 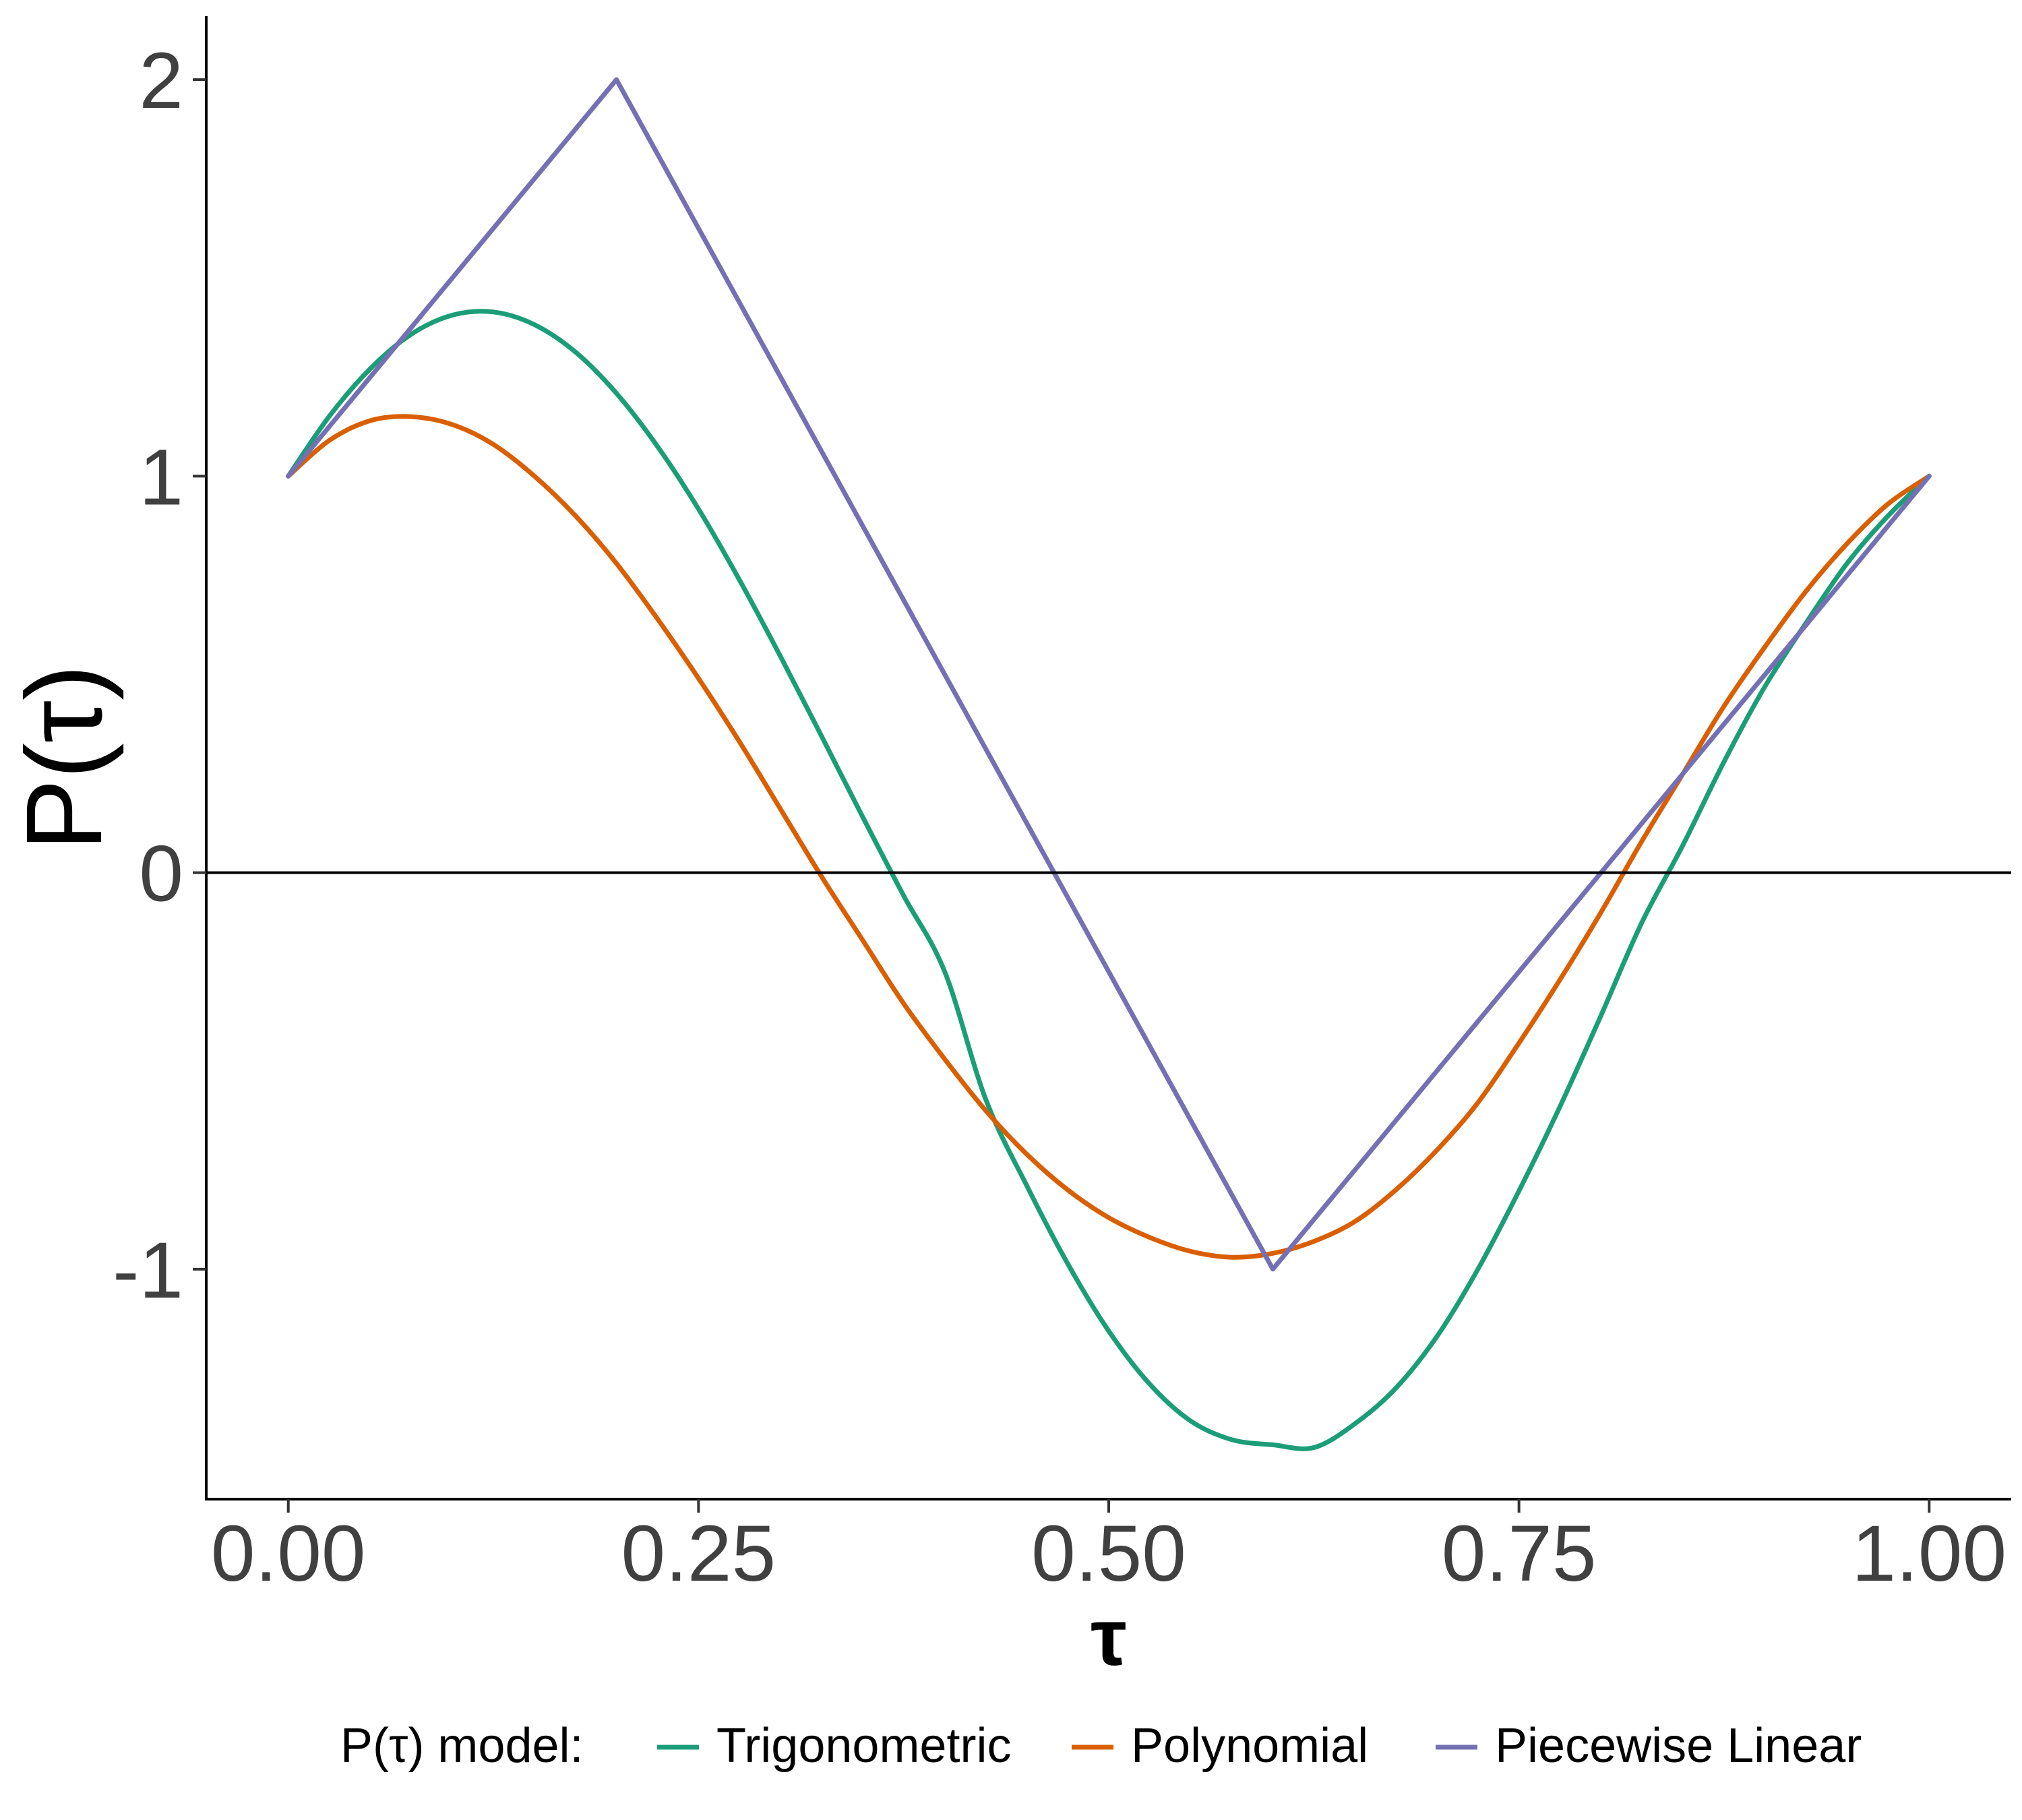 What do you see at coordinates (462, 1746) in the screenshot?
I see `legend-title: P(τ) model:` at bounding box center [462, 1746].